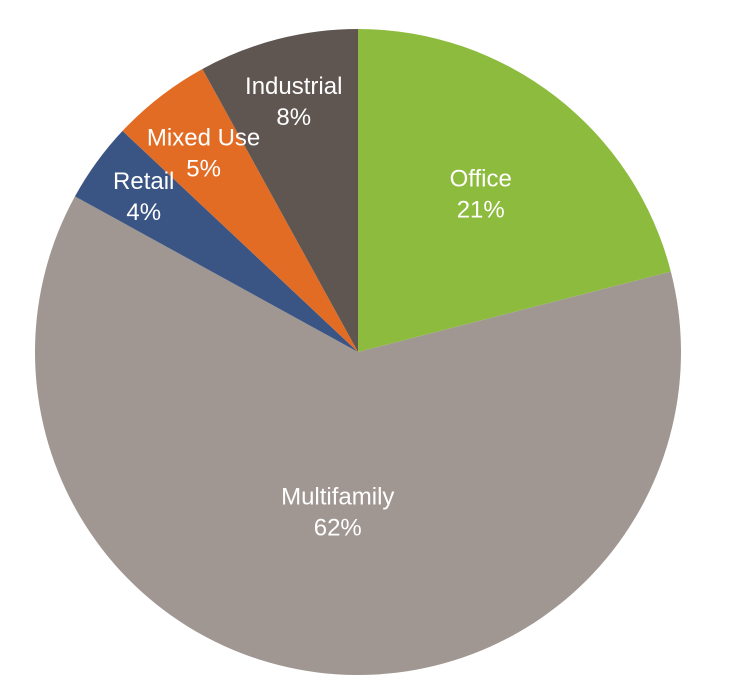 The width and height of the screenshot is (730, 698). Describe the element at coordinates (143, 212) in the screenshot. I see `slice-value-retail: 4%` at that location.